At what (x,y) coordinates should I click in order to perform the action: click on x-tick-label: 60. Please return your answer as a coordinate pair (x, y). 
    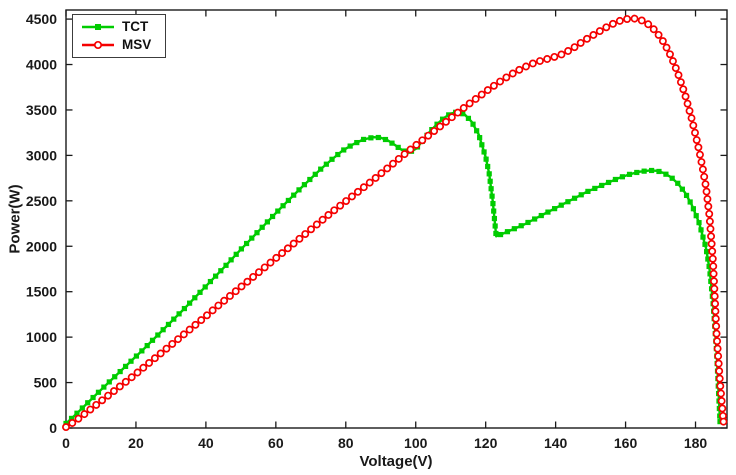
    Looking at the image, I should click on (276, 443).